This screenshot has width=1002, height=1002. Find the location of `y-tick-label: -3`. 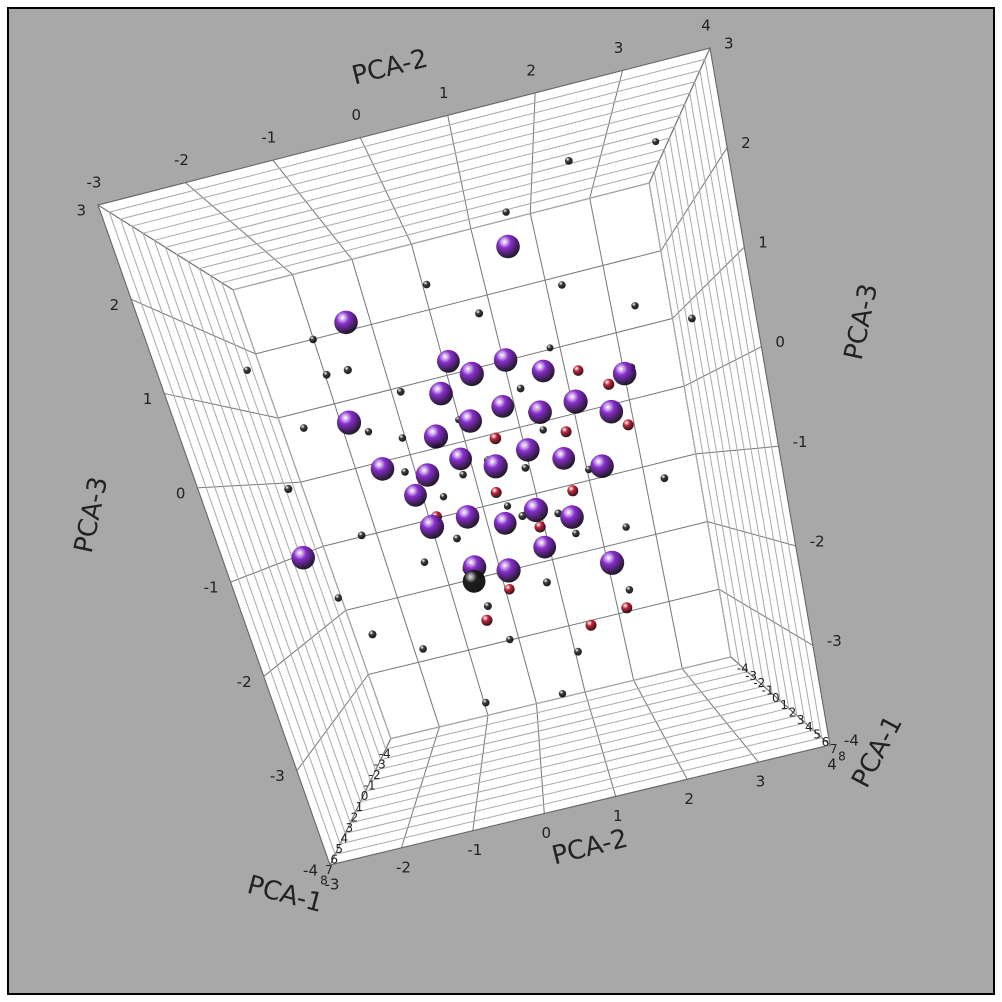

y-tick-label: -3 is located at coordinates (332, 885).